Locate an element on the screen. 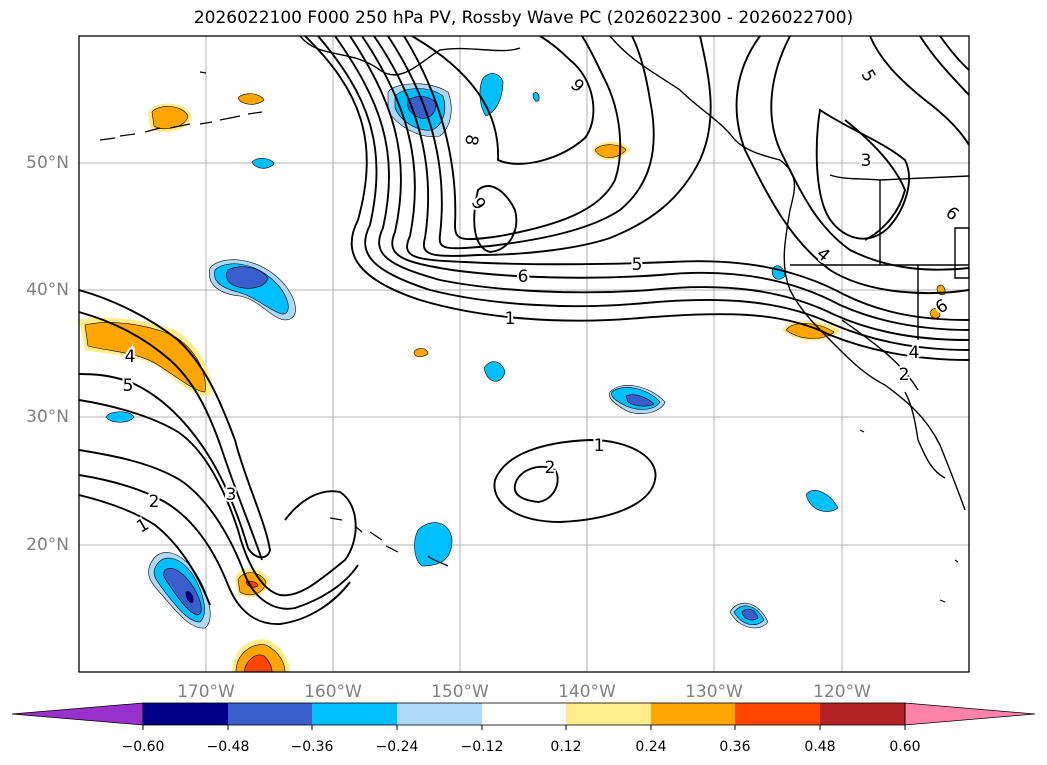 This screenshot has width=1047, height=765. lon-label: 120°W is located at coordinates (842, 692).